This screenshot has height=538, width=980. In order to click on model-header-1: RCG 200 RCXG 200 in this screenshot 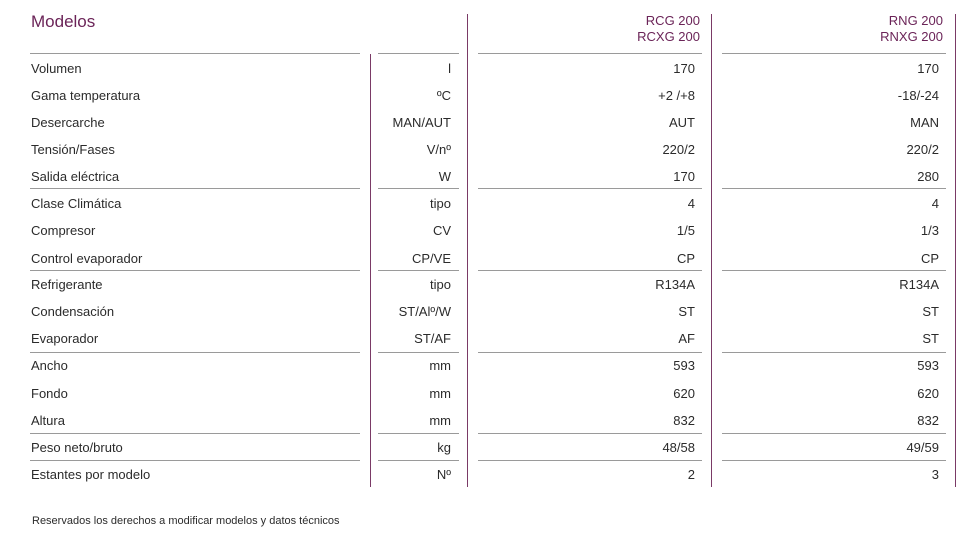, I will do `click(590, 29)`.